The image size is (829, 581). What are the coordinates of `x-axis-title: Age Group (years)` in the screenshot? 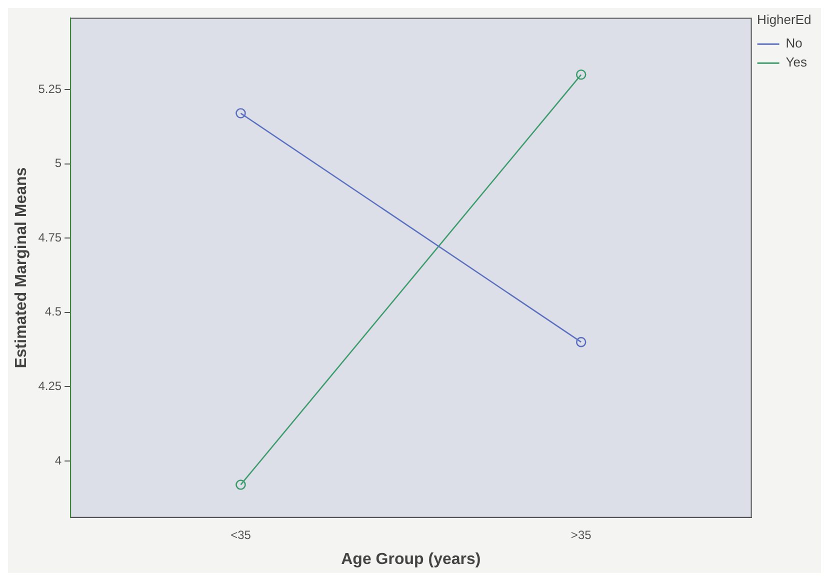 It's located at (411, 559).